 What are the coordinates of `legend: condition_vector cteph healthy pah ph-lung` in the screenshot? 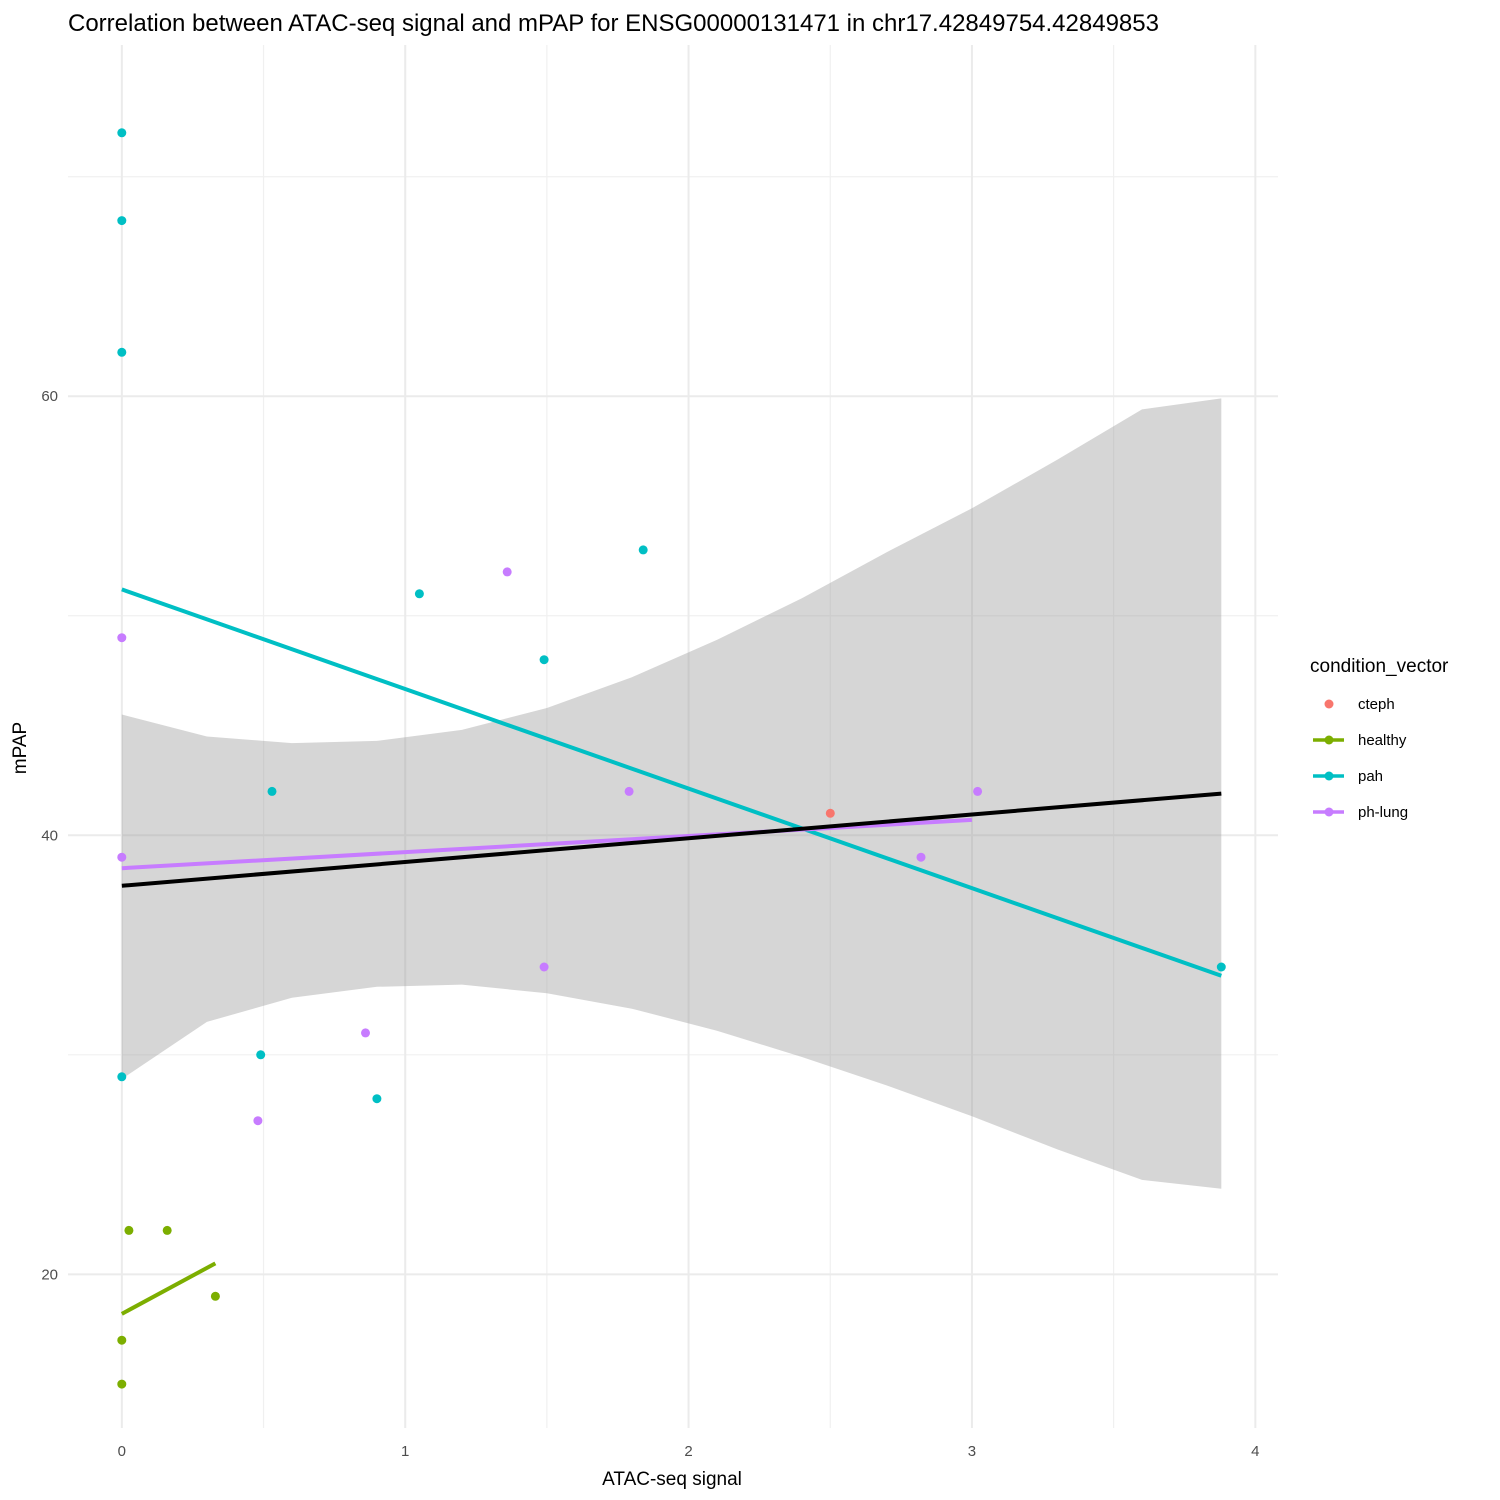 It's located at (1379, 738).